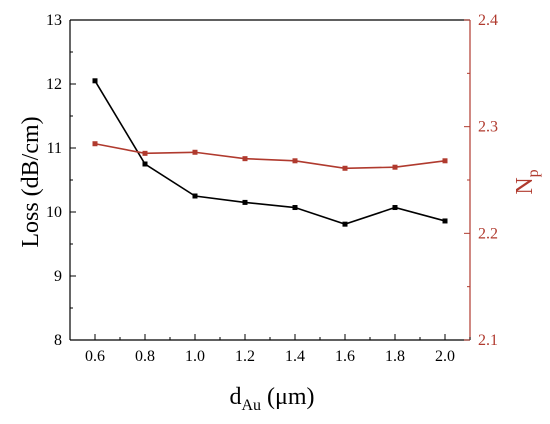  Describe the element at coordinates (295, 356) in the screenshot. I see `x-tick-label: 1.4` at that location.